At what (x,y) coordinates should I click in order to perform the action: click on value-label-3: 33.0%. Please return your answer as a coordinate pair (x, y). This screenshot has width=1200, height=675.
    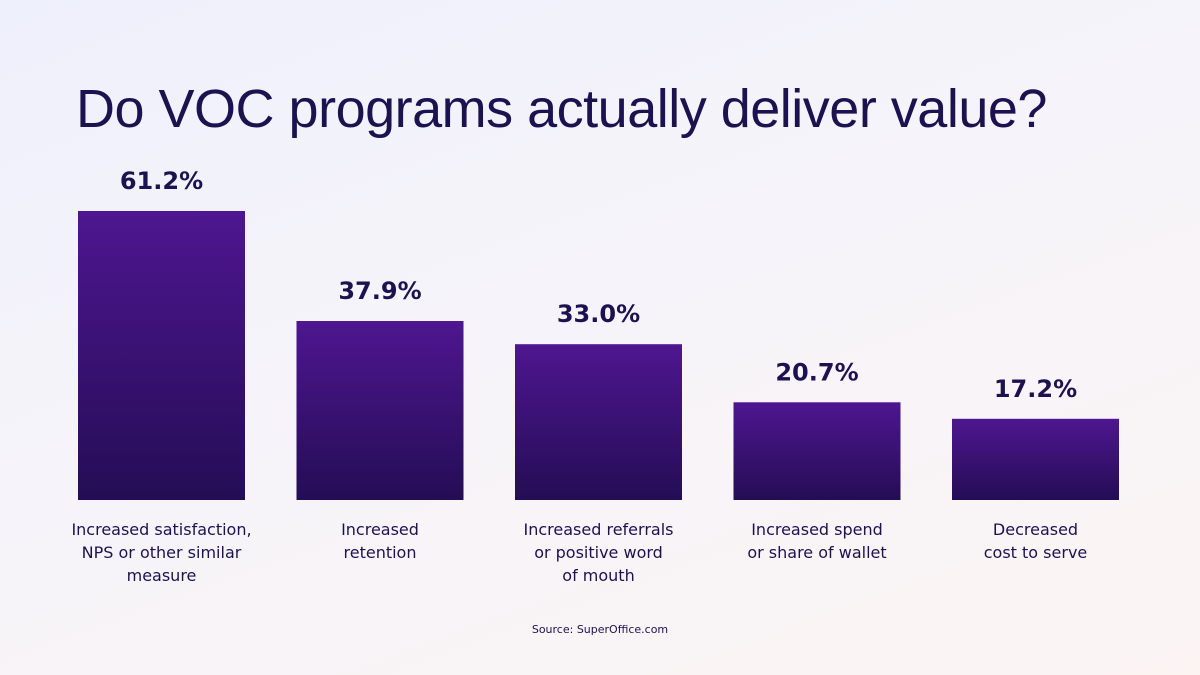
    Looking at the image, I should click on (598, 314).